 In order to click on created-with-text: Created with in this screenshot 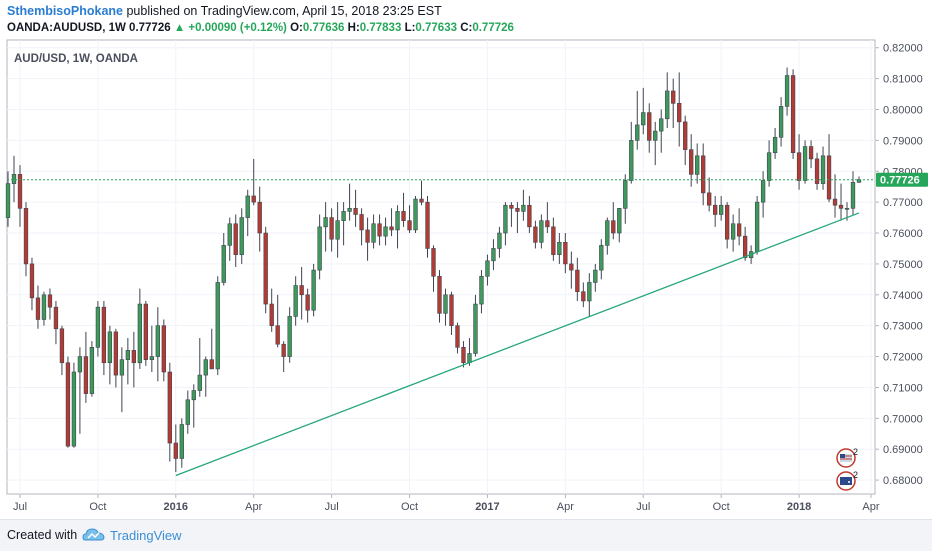, I will do `click(42, 535)`.